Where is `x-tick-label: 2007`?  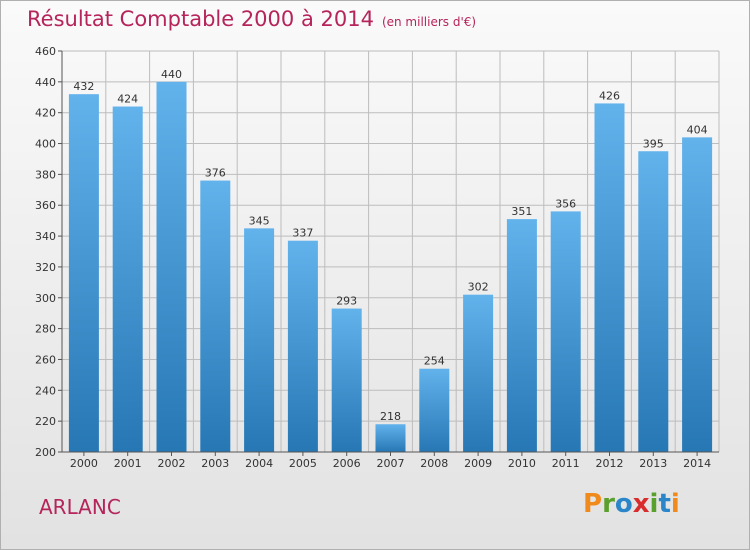 x-tick-label: 2007 is located at coordinates (391, 463).